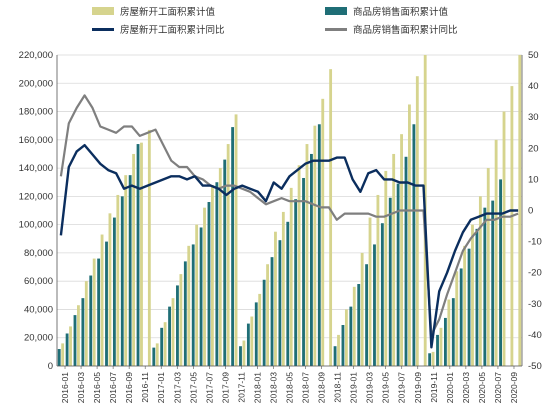 The height and width of the screenshot is (413, 550). What do you see at coordinates (168, 12) in the screenshot?
I see `legend-label: 房屋新开工面积累计值` at bounding box center [168, 12].